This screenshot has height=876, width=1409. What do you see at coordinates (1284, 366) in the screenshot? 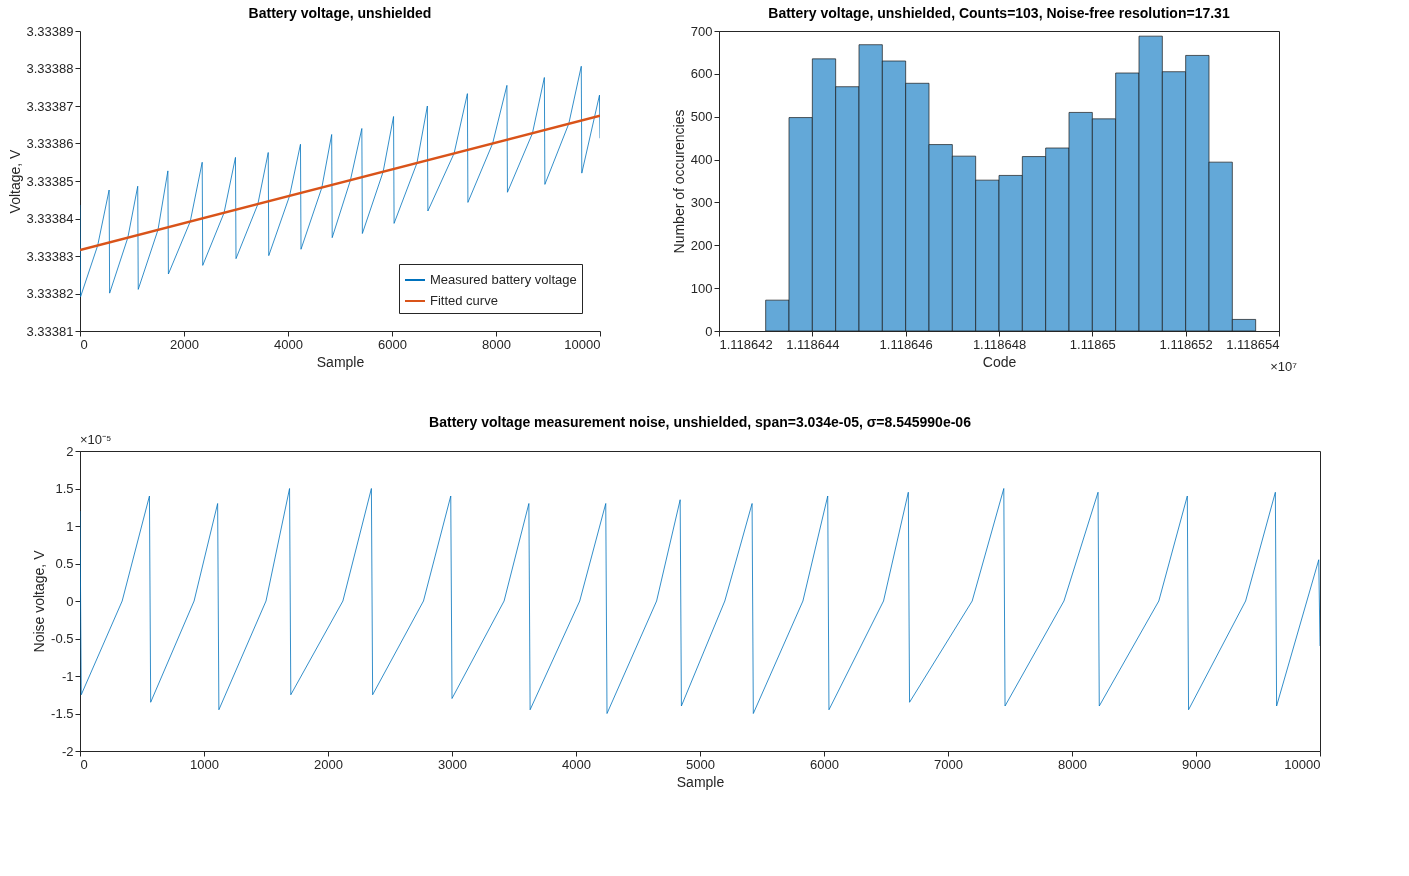
I see `text: ×10⁷` at bounding box center [1284, 366].